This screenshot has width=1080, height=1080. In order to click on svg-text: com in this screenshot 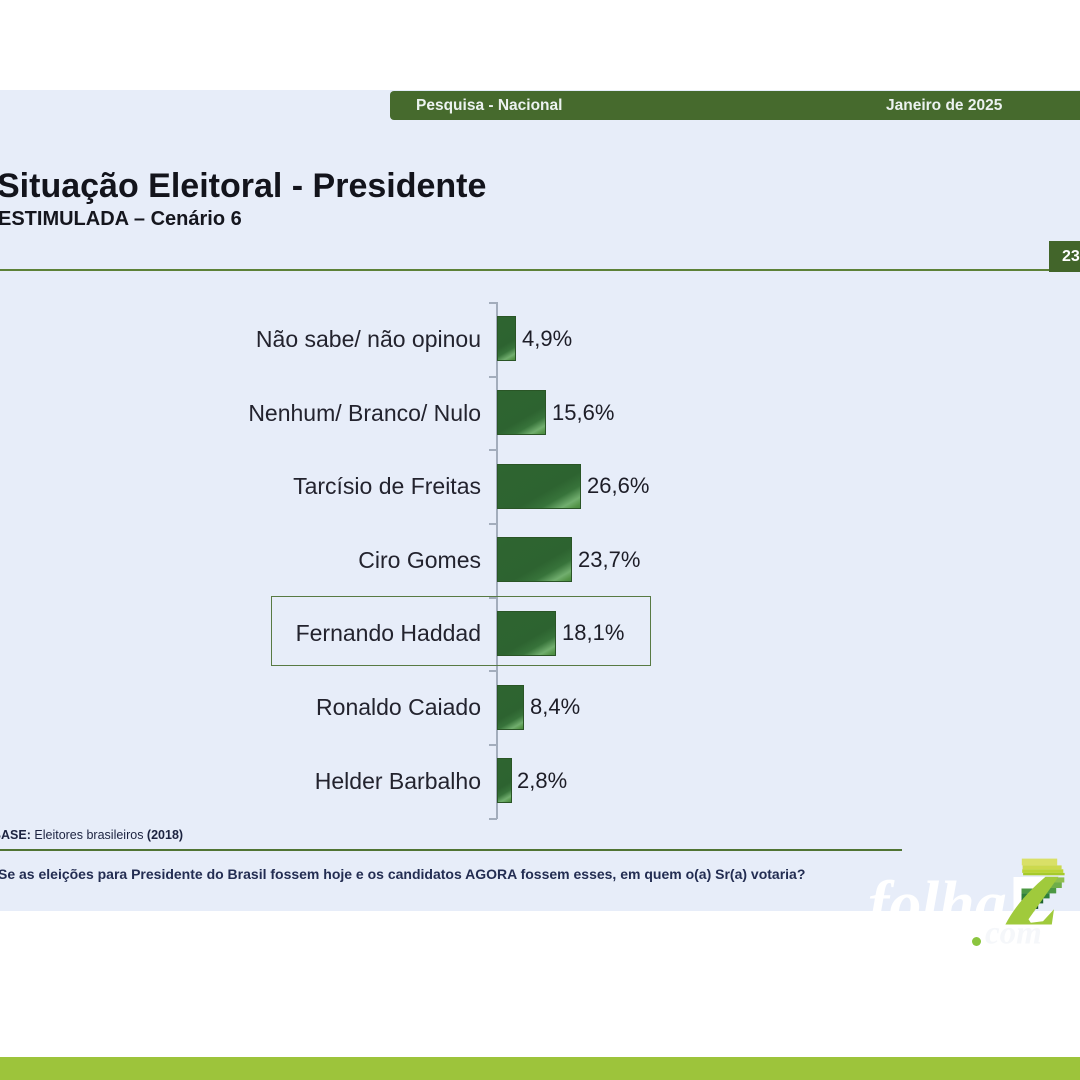, I will do `click(1013, 934)`.